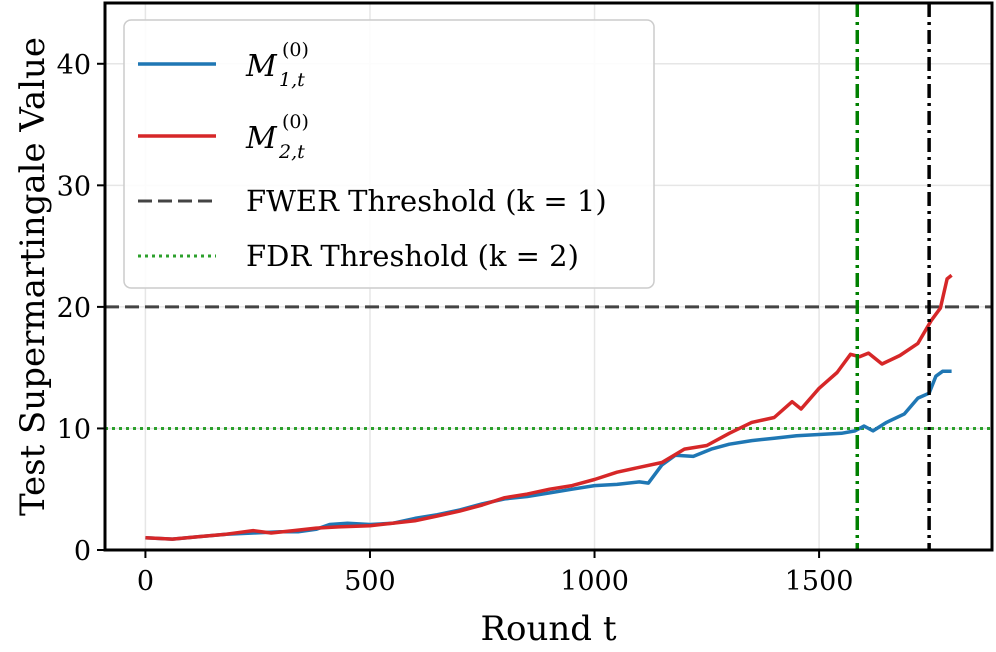 The width and height of the screenshot is (996, 652). What do you see at coordinates (74, 186) in the screenshot?
I see `y-tick-label: 30` at bounding box center [74, 186].